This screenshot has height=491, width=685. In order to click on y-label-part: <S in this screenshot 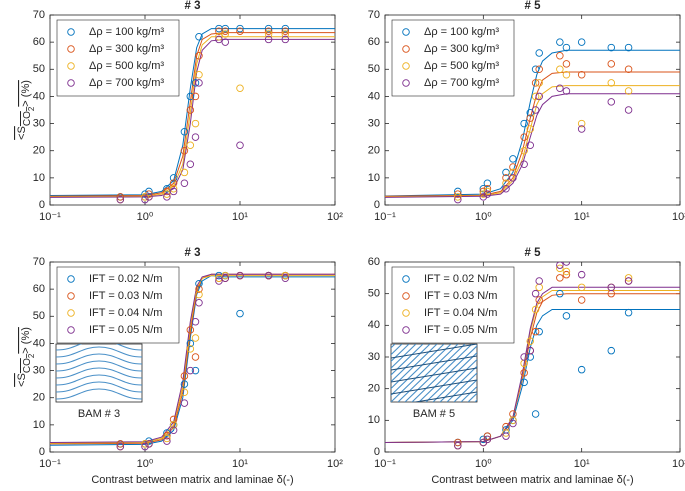, I will do `click(22, 380)`.